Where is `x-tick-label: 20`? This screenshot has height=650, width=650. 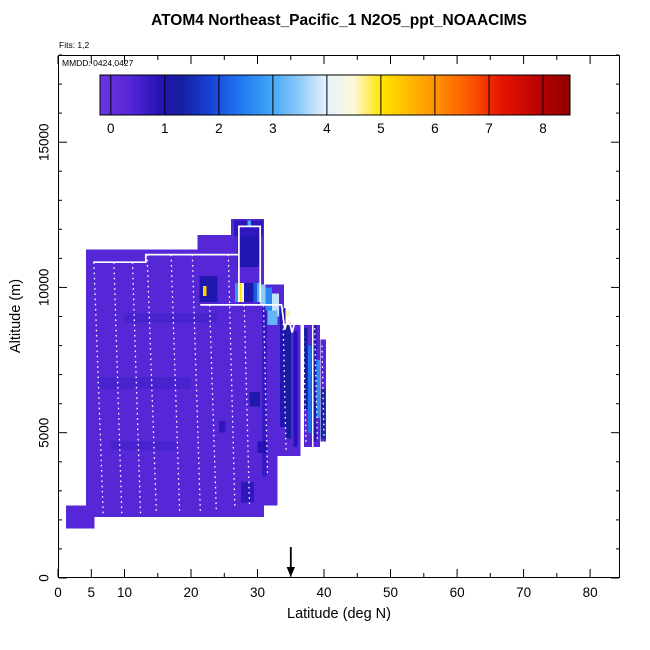 x-tick-label: 20 is located at coordinates (190, 592).